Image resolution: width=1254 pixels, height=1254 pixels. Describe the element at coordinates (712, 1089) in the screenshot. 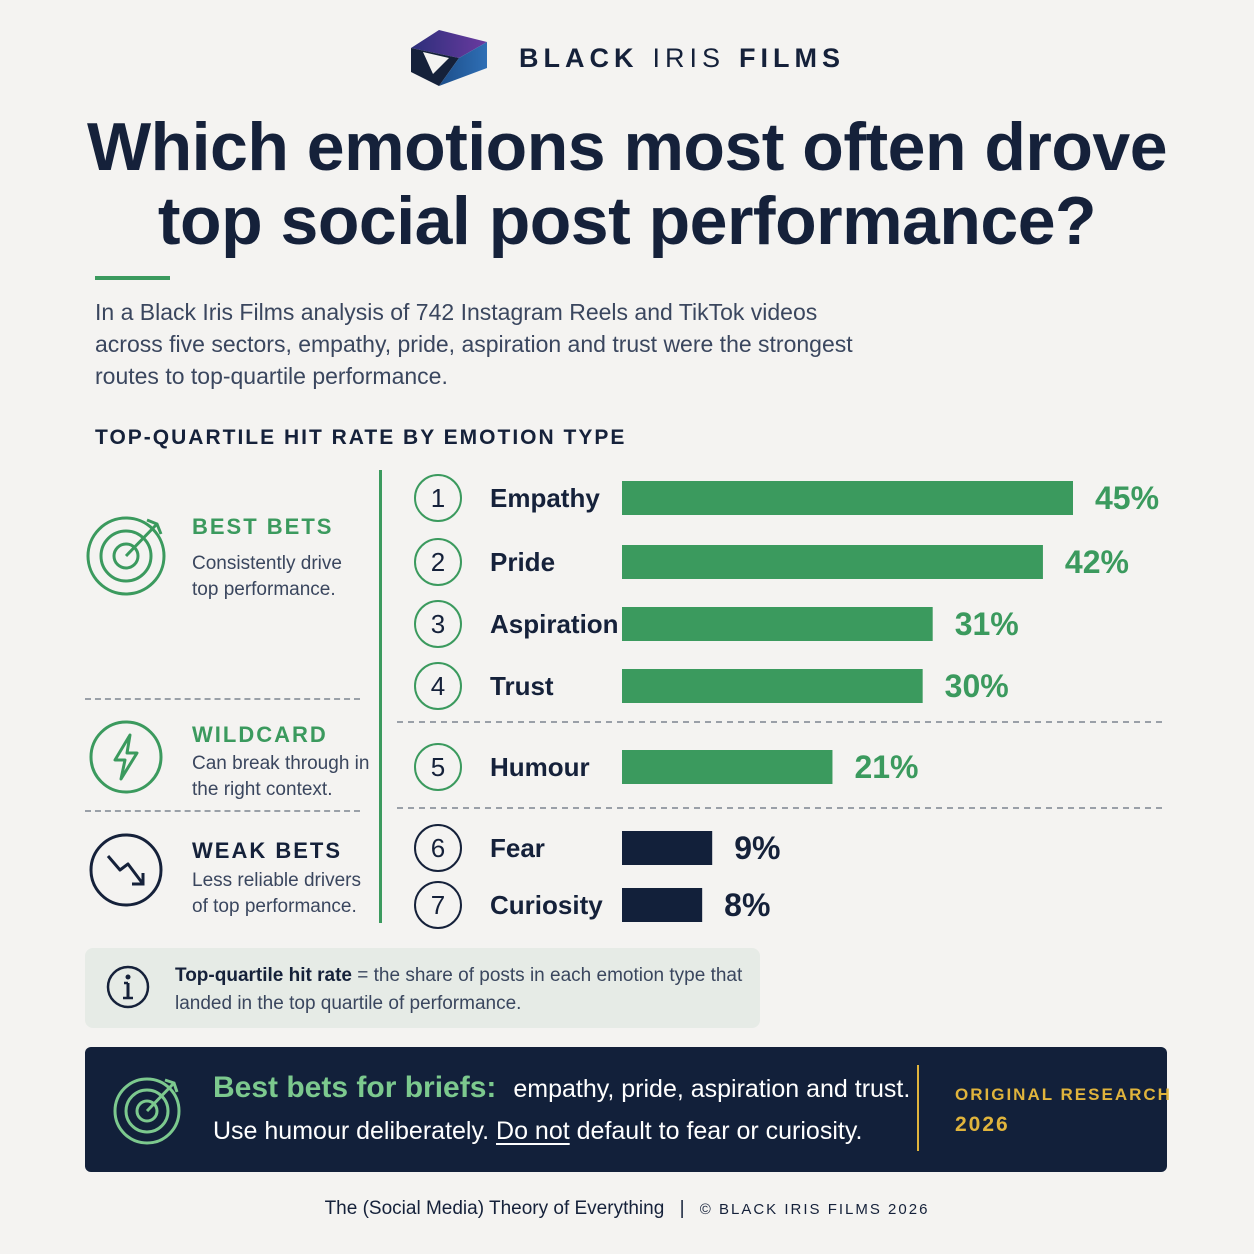

I see `banner-line1-text: empathy, pride, aspiration and trust.` at that location.